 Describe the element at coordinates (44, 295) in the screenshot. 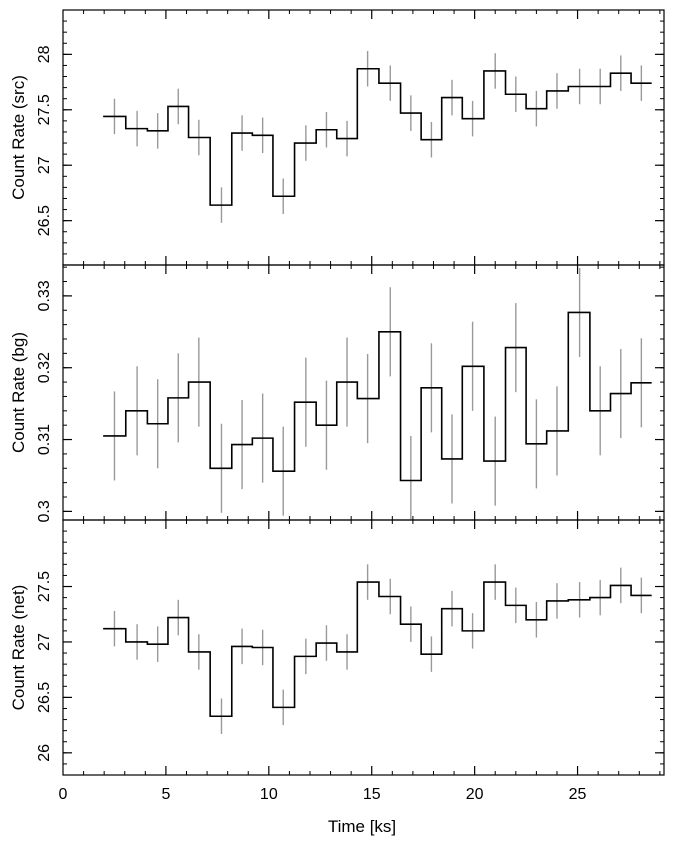

I see `y-tick-label: 0.33` at that location.